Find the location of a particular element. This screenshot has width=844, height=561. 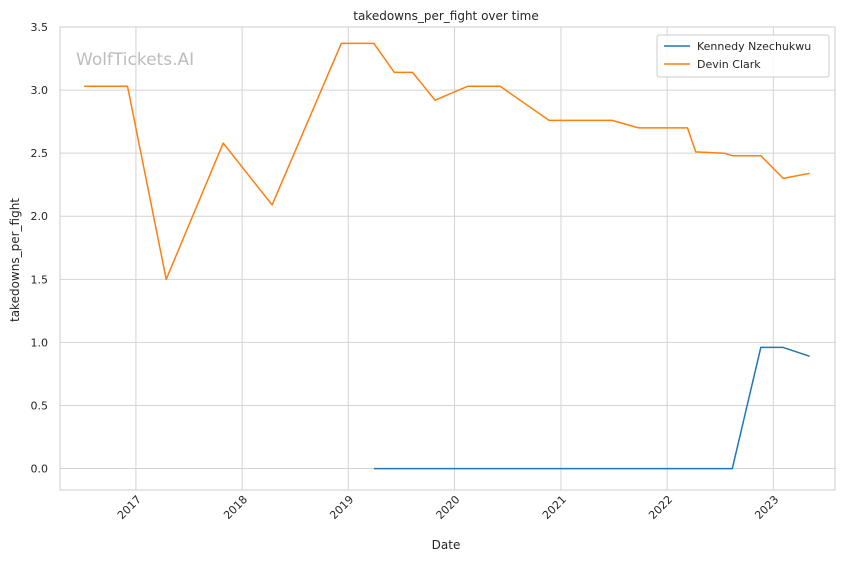

y-tick-label: 2.5 is located at coordinates (40, 153).